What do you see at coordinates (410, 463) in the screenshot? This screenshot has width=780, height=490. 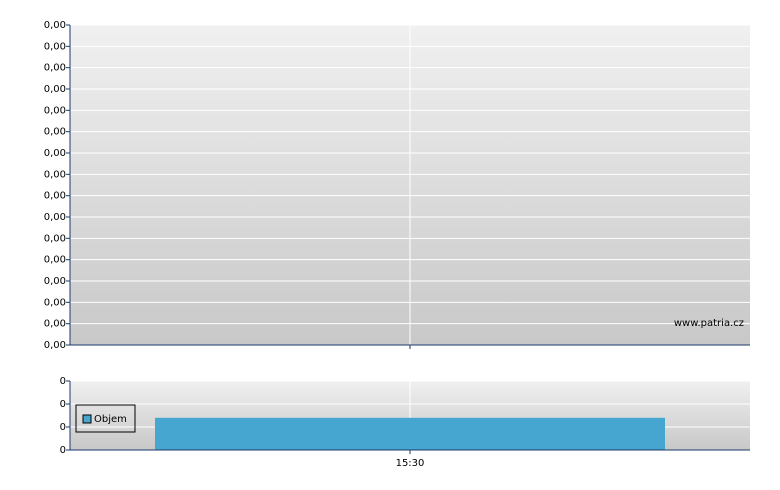 I see `x-tick-label: 15:30` at bounding box center [410, 463].